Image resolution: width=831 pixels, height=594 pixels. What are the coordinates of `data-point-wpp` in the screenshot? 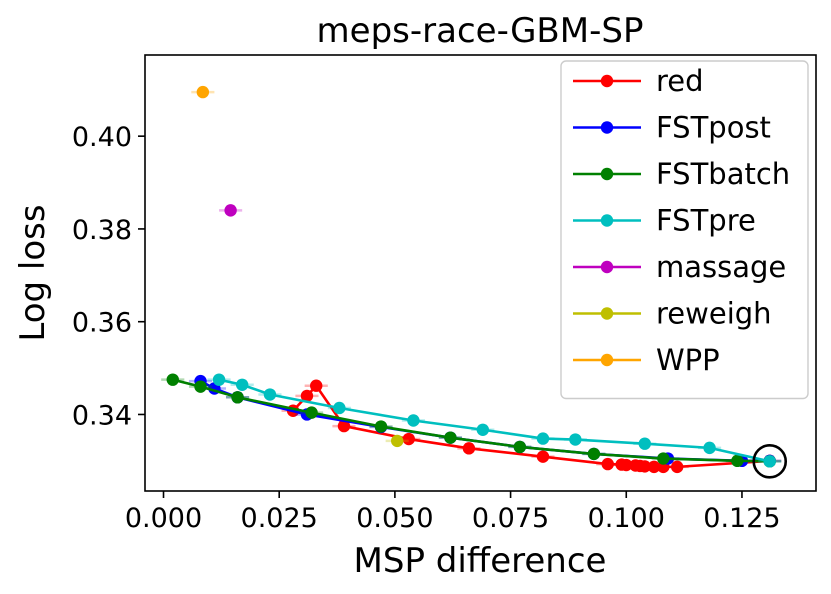 It's located at (203, 92).